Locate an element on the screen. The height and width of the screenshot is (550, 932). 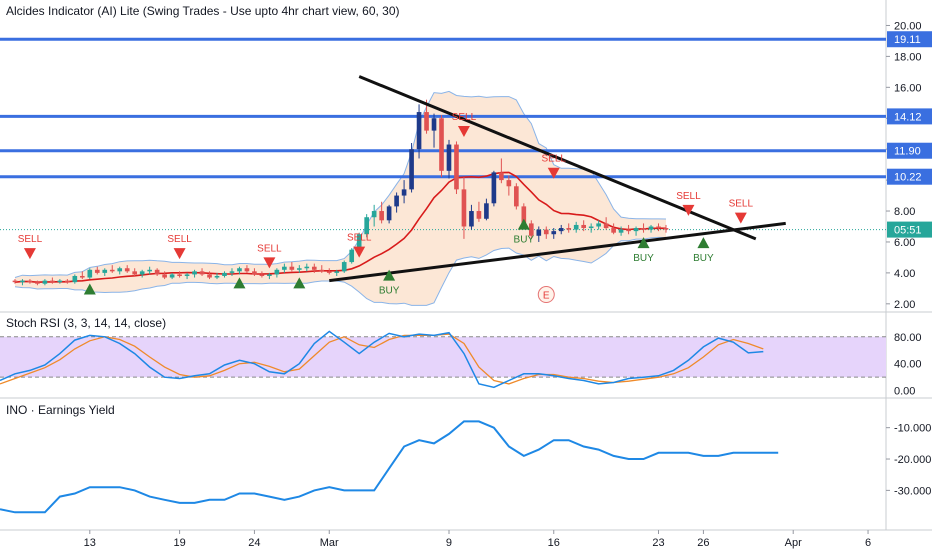
buy-signal: BUY is located at coordinates (524, 232).